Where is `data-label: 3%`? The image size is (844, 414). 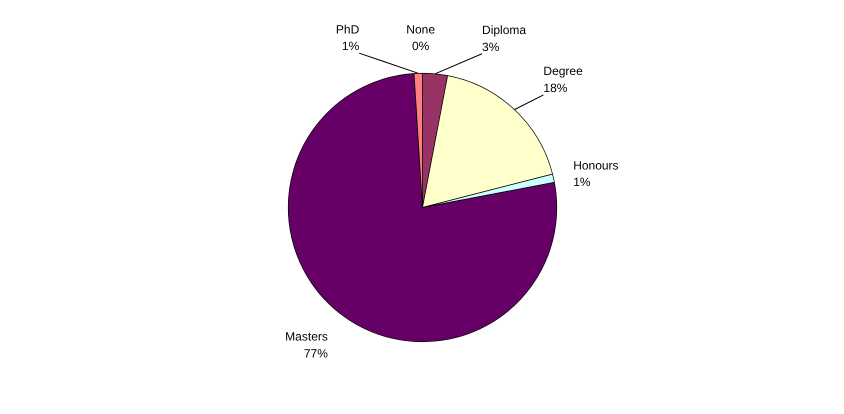
data-label: 3% is located at coordinates (491, 47).